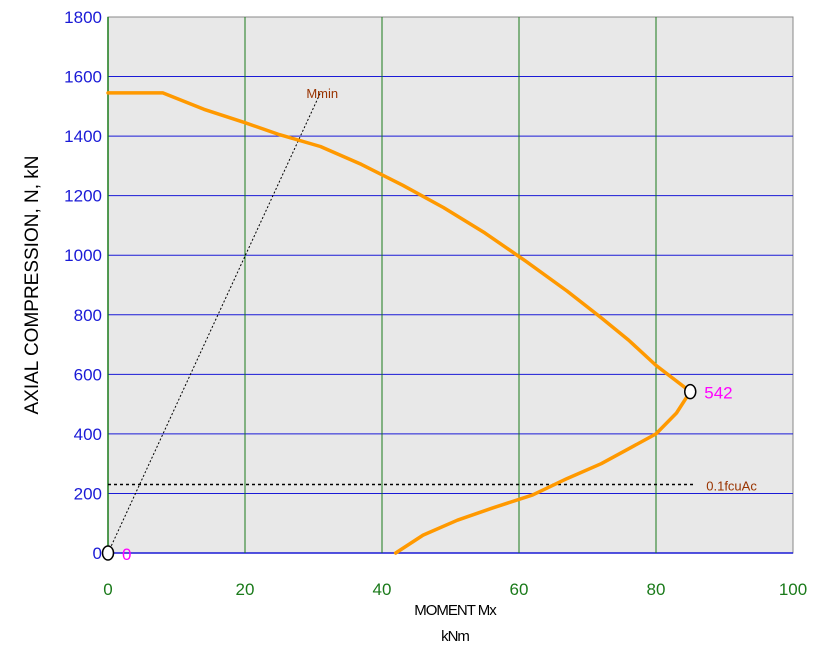  Describe the element at coordinates (83, 17) in the screenshot. I see `y-tick-label: 1800` at that location.